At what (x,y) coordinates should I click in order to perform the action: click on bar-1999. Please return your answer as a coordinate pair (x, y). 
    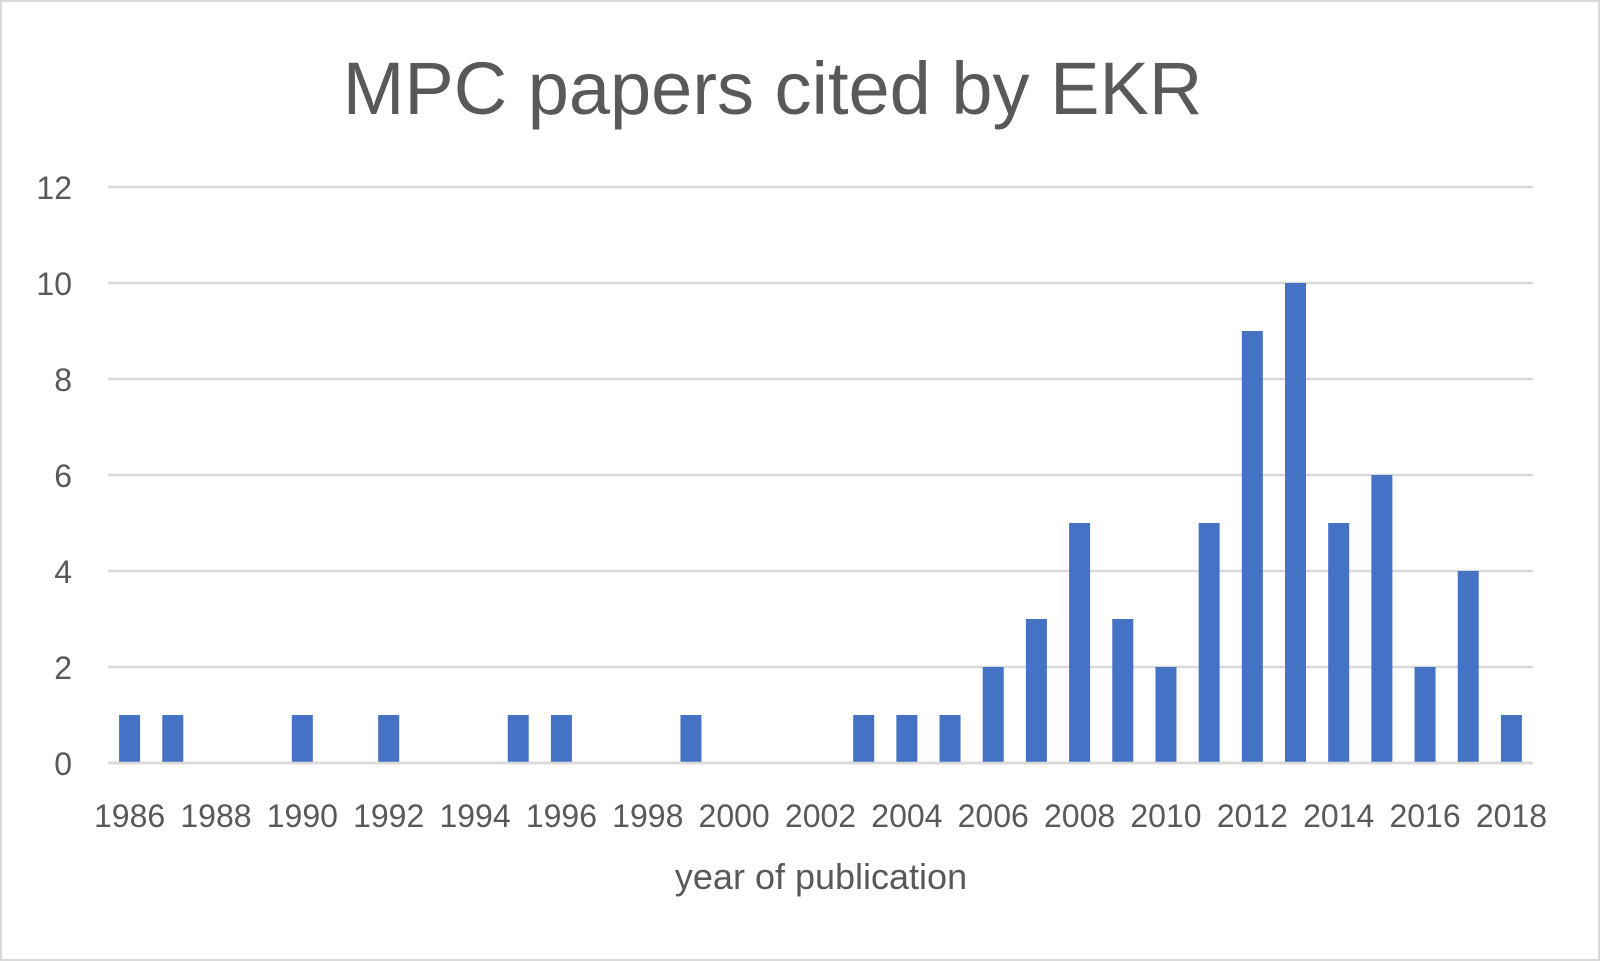
    Looking at the image, I should click on (691, 739).